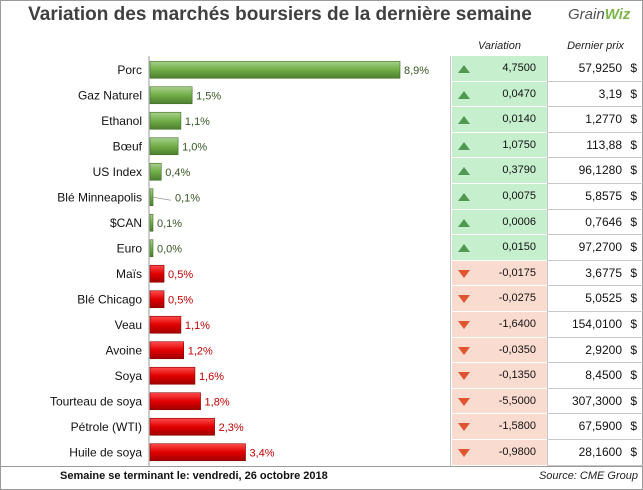  What do you see at coordinates (499, 427) in the screenshot?
I see `variation-cell: -1,5800` at bounding box center [499, 427].